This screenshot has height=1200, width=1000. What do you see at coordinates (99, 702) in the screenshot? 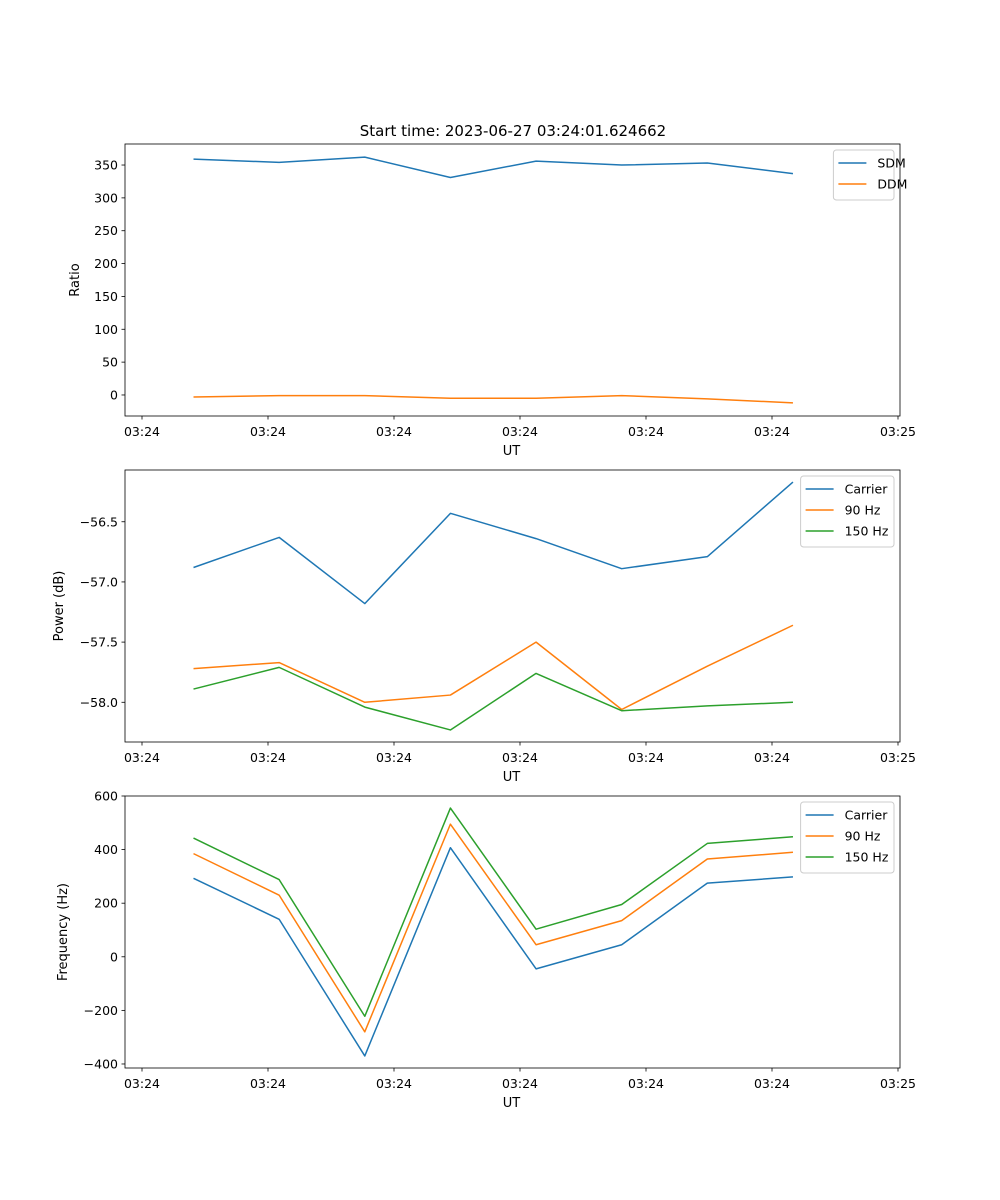
I see `y-tick-label: −58.0` at bounding box center [99, 702].